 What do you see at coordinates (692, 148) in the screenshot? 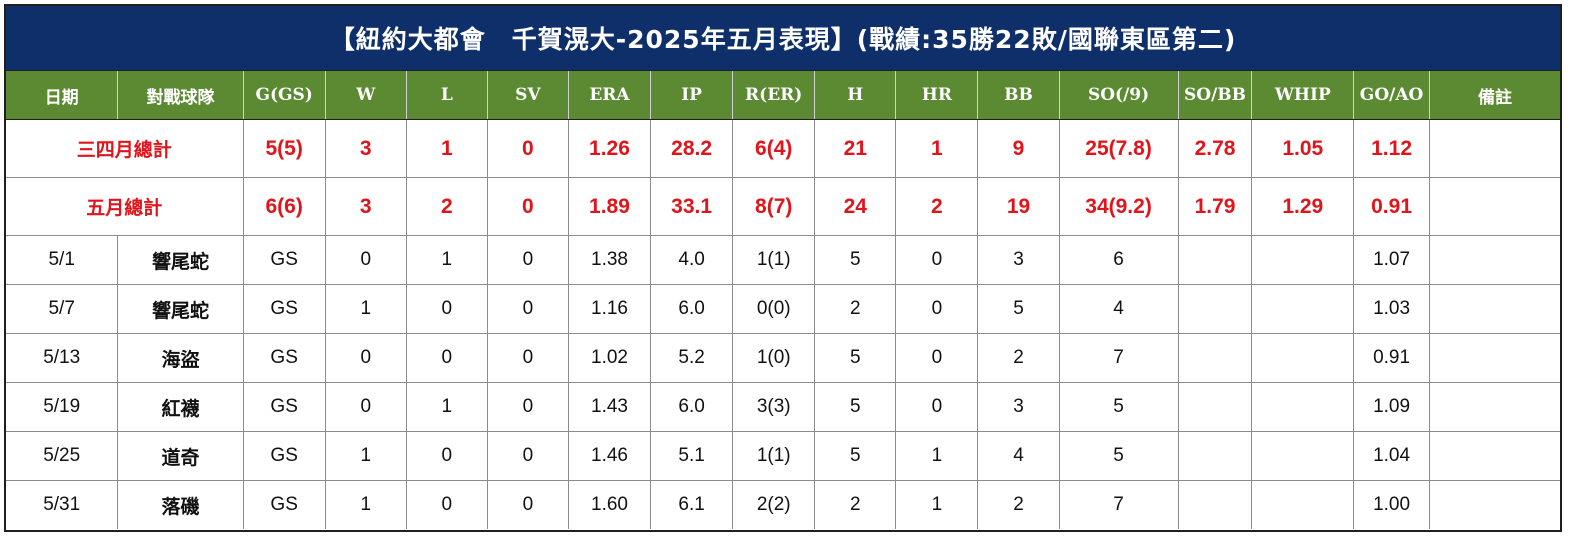
I see `cell-ip: 28.2` at bounding box center [692, 148].